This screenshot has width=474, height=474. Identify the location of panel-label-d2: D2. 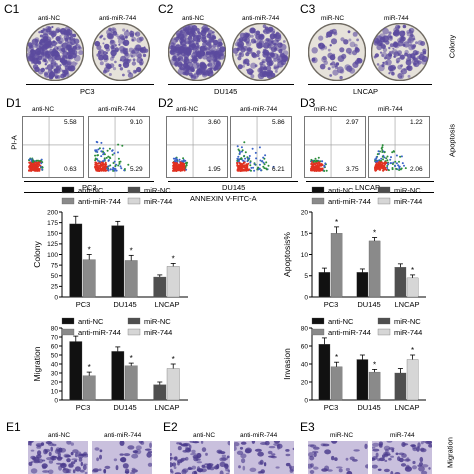
(166, 103).